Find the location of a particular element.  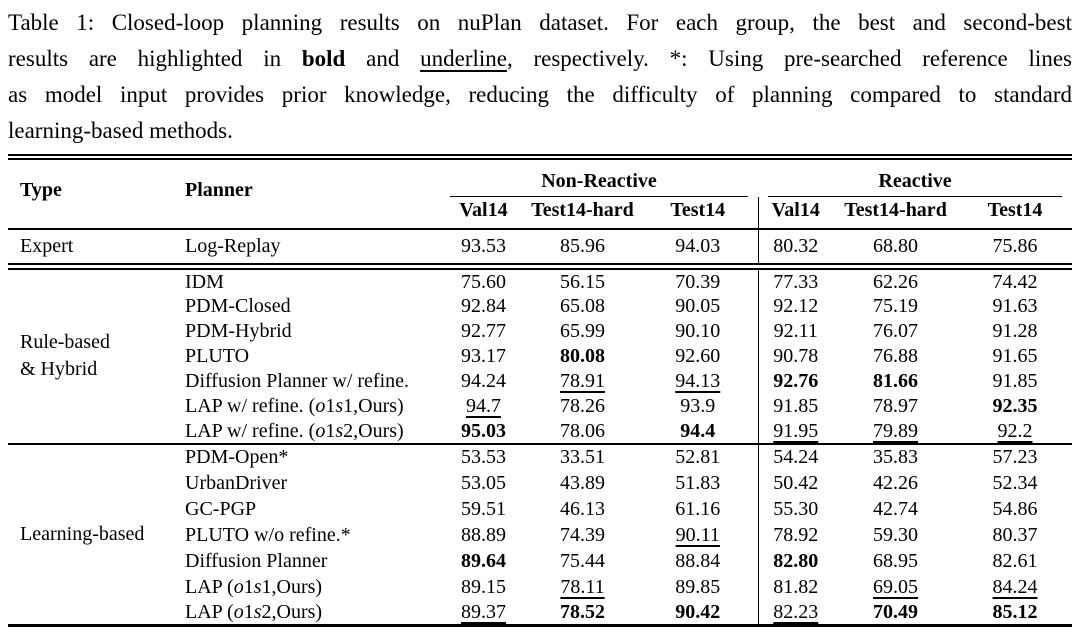

value-cell: 90.42 is located at coordinates (698, 613).